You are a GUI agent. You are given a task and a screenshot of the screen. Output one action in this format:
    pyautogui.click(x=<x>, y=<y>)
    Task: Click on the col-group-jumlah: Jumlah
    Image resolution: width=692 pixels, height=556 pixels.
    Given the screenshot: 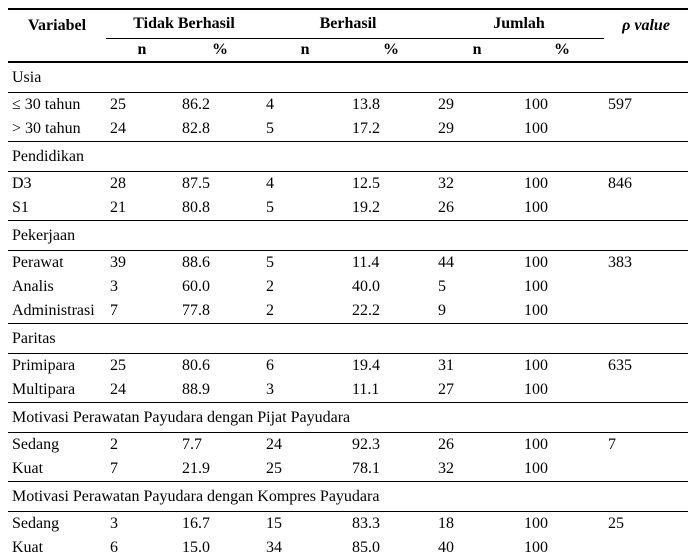 What is the action you would take?
    pyautogui.click(x=519, y=24)
    